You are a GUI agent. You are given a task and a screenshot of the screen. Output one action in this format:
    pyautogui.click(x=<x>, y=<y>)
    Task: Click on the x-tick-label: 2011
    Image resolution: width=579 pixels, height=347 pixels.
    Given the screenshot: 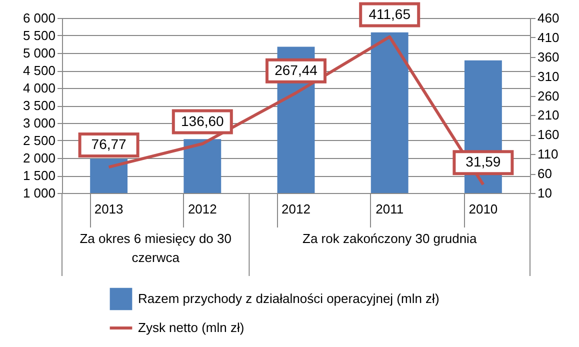 What is the action you would take?
    pyautogui.click(x=390, y=209)
    